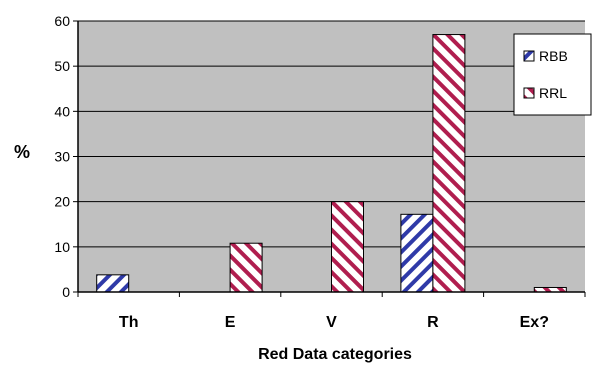 This screenshot has width=603, height=375. What do you see at coordinates (331, 311) in the screenshot?
I see `x-tick-labels: Th E V R Ex?` at bounding box center [331, 311].